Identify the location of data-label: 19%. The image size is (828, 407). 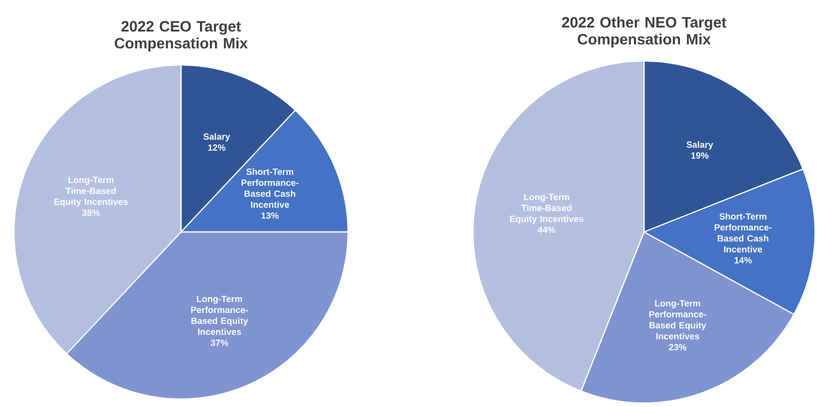
(699, 155).